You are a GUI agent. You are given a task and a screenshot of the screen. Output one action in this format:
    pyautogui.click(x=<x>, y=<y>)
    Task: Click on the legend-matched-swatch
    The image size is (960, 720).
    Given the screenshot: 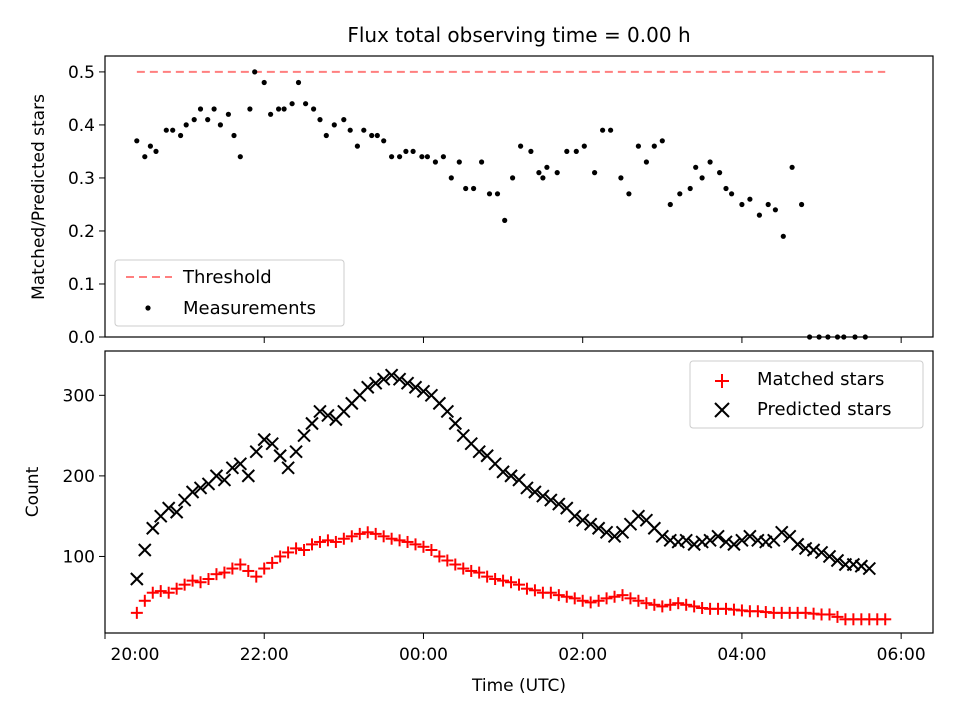 What is the action you would take?
    pyautogui.click(x=722, y=381)
    